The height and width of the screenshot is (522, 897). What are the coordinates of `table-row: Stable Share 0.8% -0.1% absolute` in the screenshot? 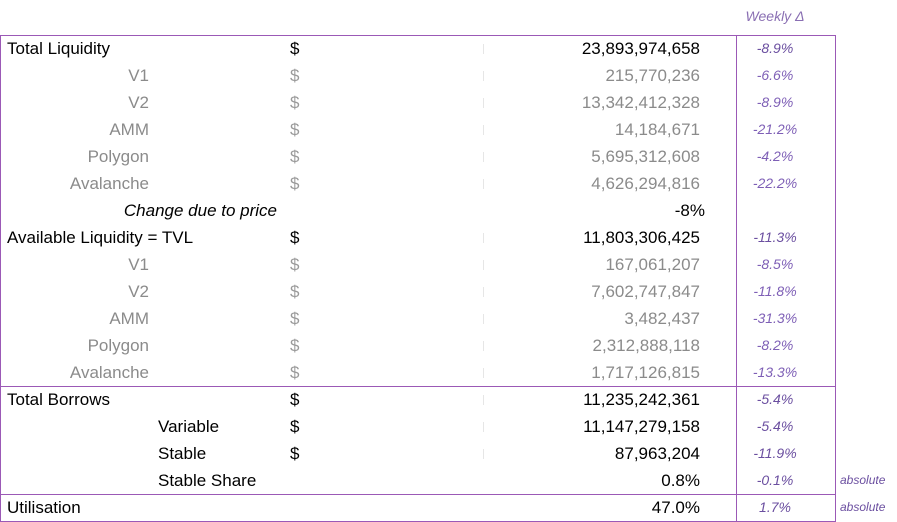 It's located at (448, 480).